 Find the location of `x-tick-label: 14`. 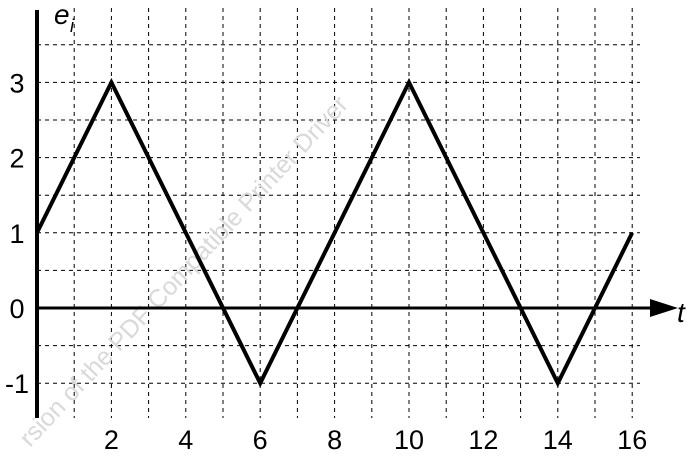

x-tick-label: 14 is located at coordinates (558, 440).